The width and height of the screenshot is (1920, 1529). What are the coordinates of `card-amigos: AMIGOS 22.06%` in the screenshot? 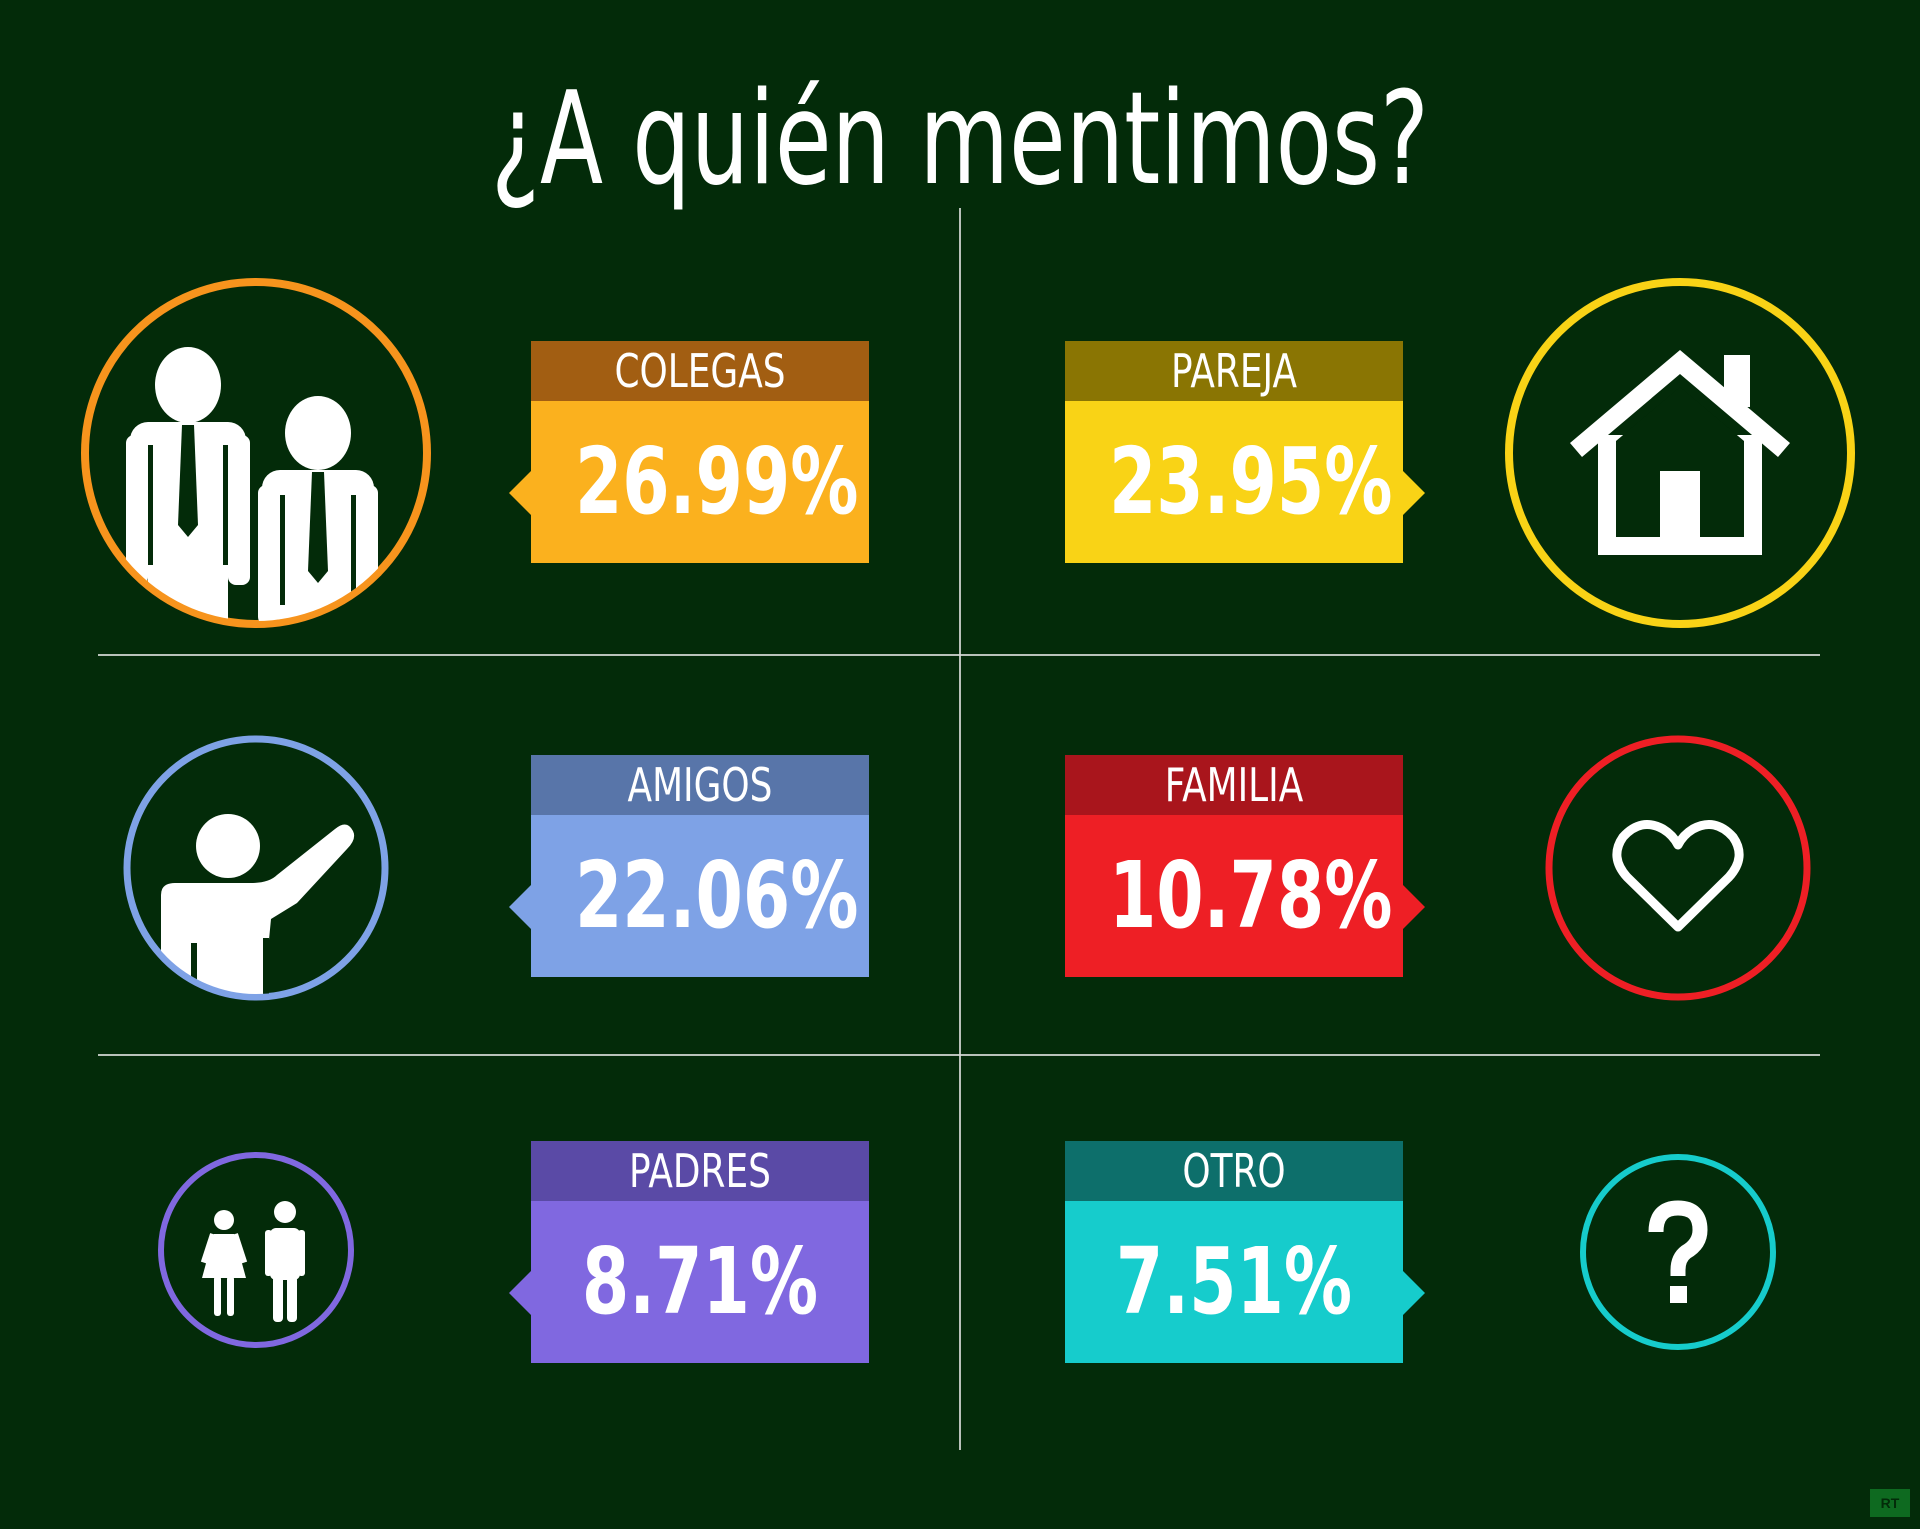 It's located at (689, 866).